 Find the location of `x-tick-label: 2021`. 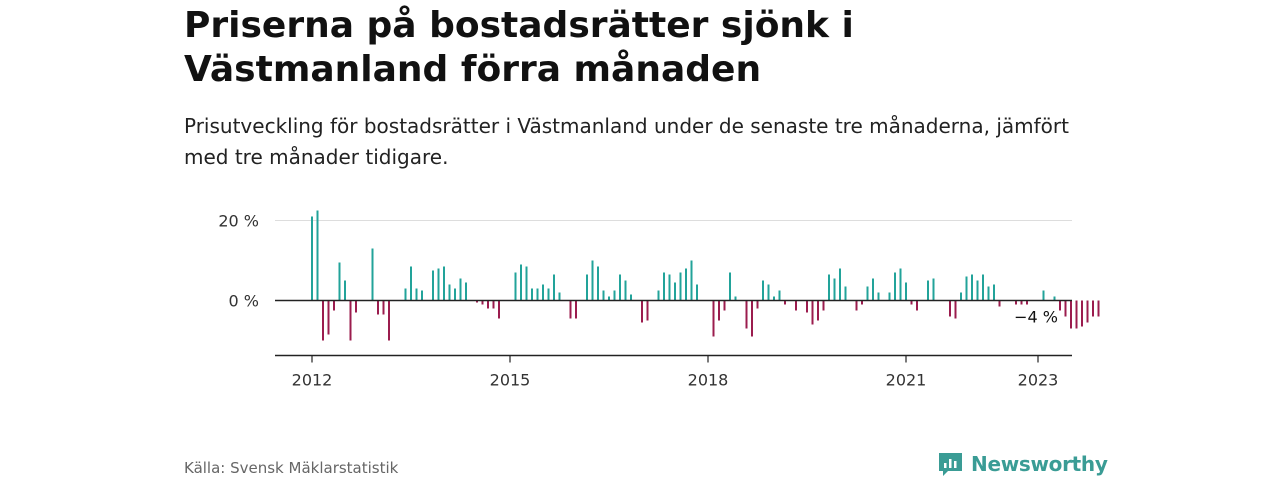

x-tick-label: 2021 is located at coordinates (906, 380).